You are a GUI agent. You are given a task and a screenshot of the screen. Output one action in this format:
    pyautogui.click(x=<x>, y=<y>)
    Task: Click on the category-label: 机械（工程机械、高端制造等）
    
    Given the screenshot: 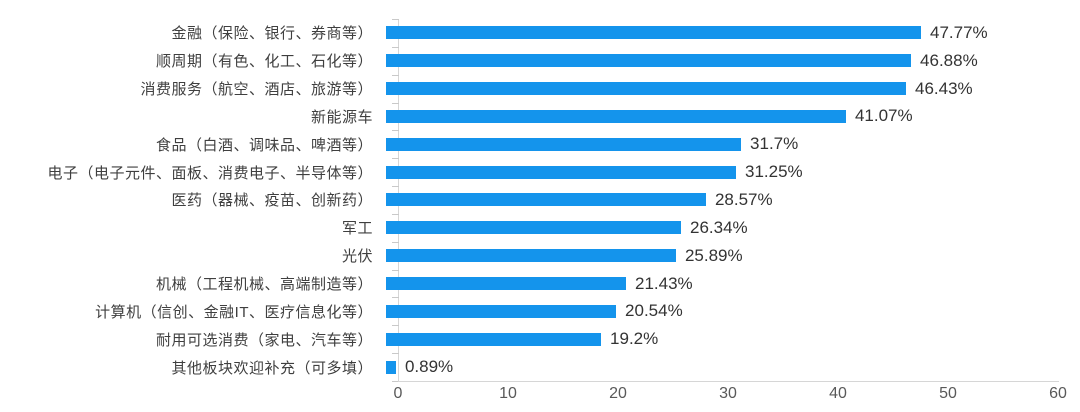 What is the action you would take?
    pyautogui.click(x=264, y=285)
    